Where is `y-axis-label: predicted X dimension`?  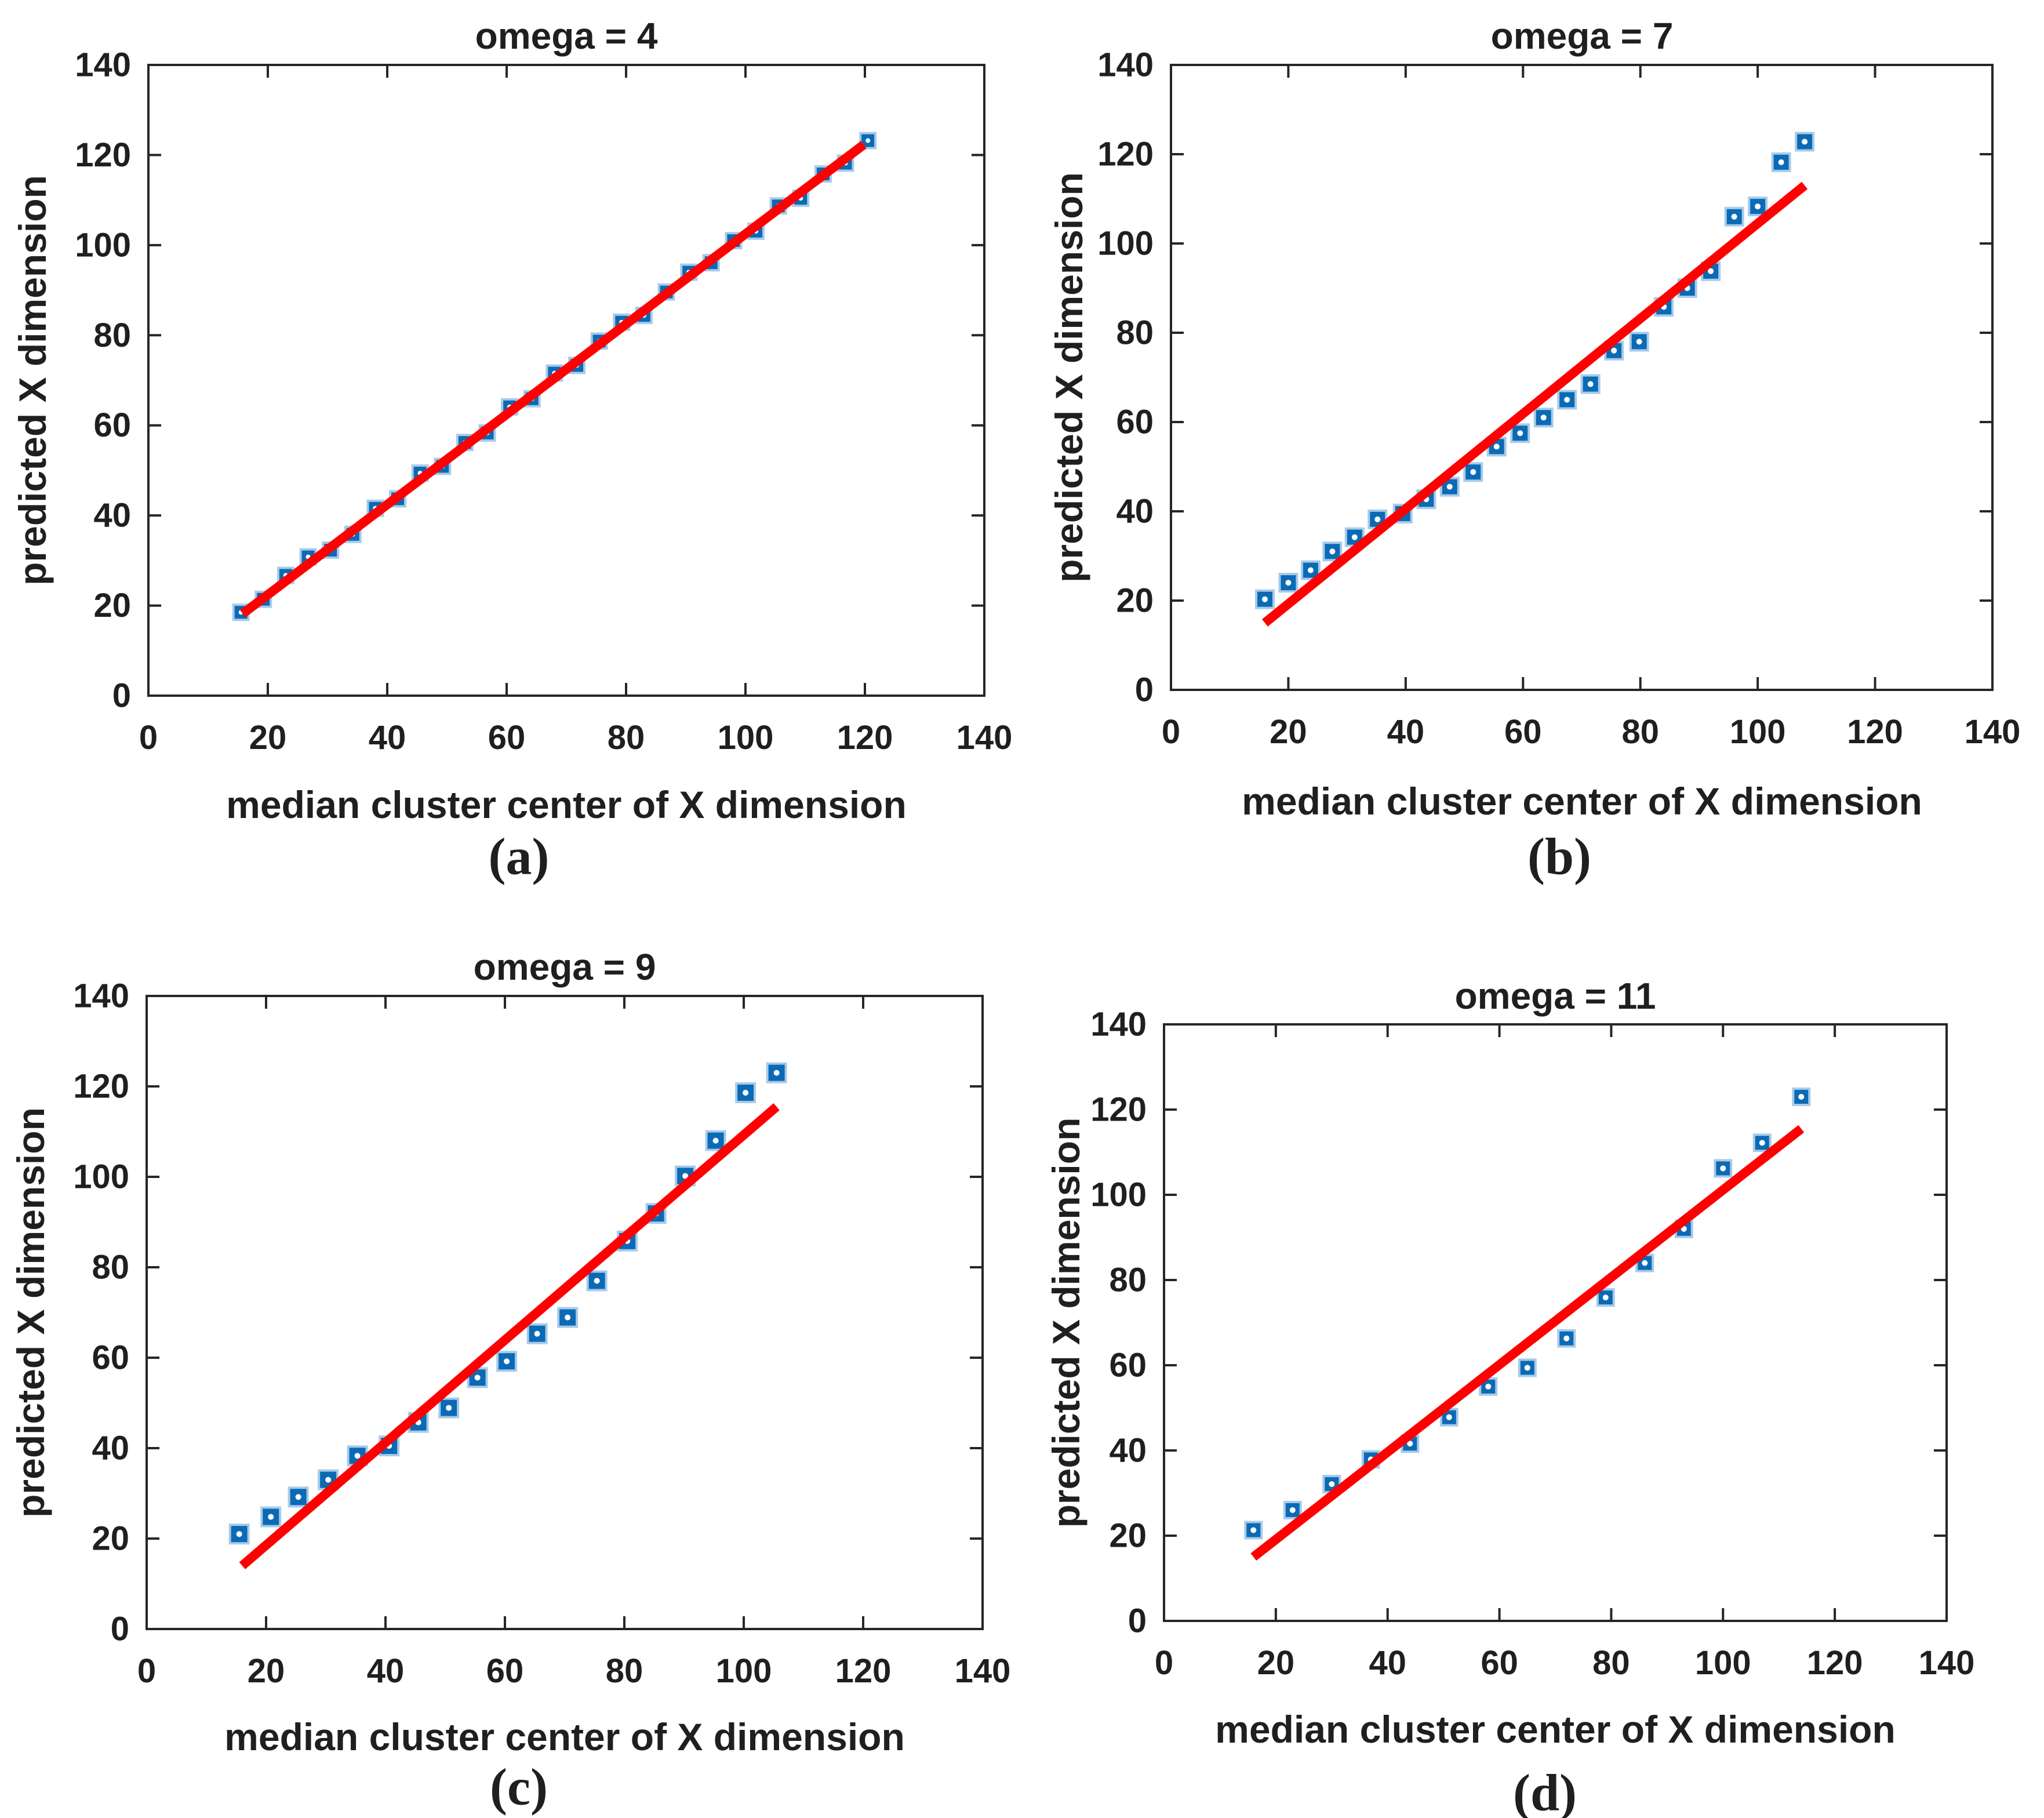
y-axis-label: predicted X dimension is located at coordinates (32, 380).